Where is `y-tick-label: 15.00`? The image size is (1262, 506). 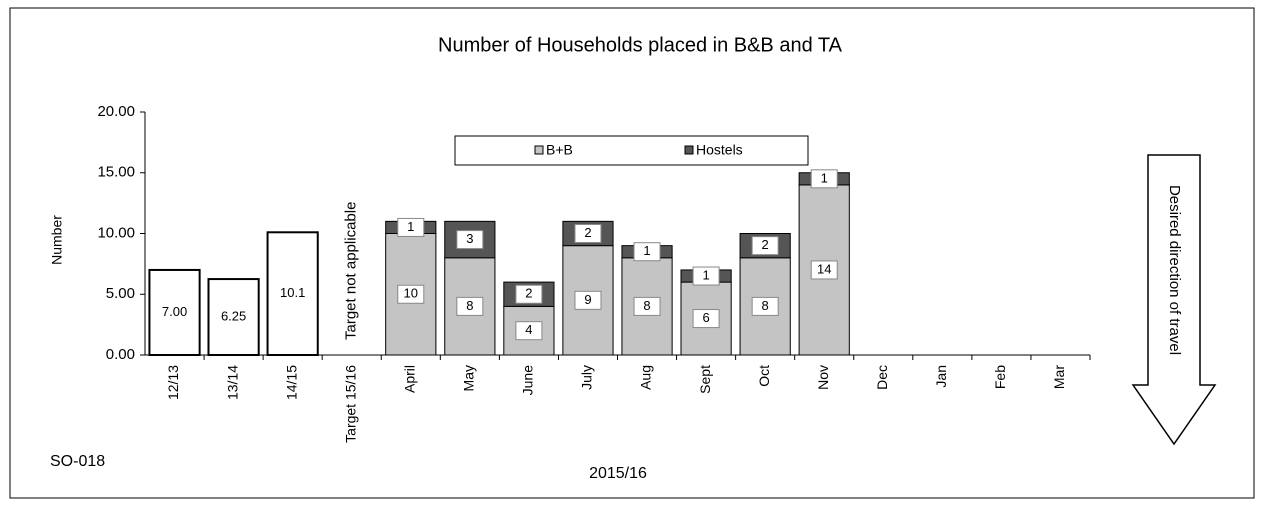
y-tick-label: 15.00 is located at coordinates (116, 172).